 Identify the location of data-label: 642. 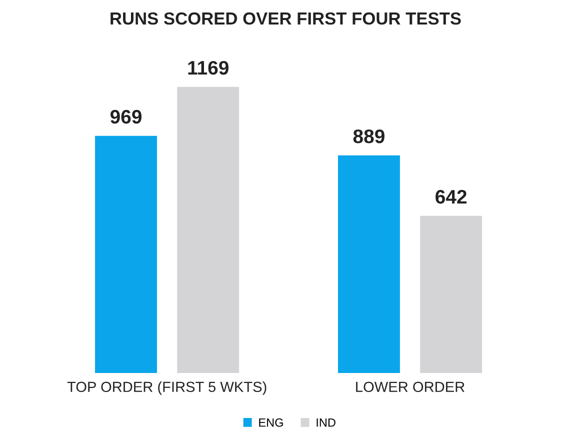
(451, 197).